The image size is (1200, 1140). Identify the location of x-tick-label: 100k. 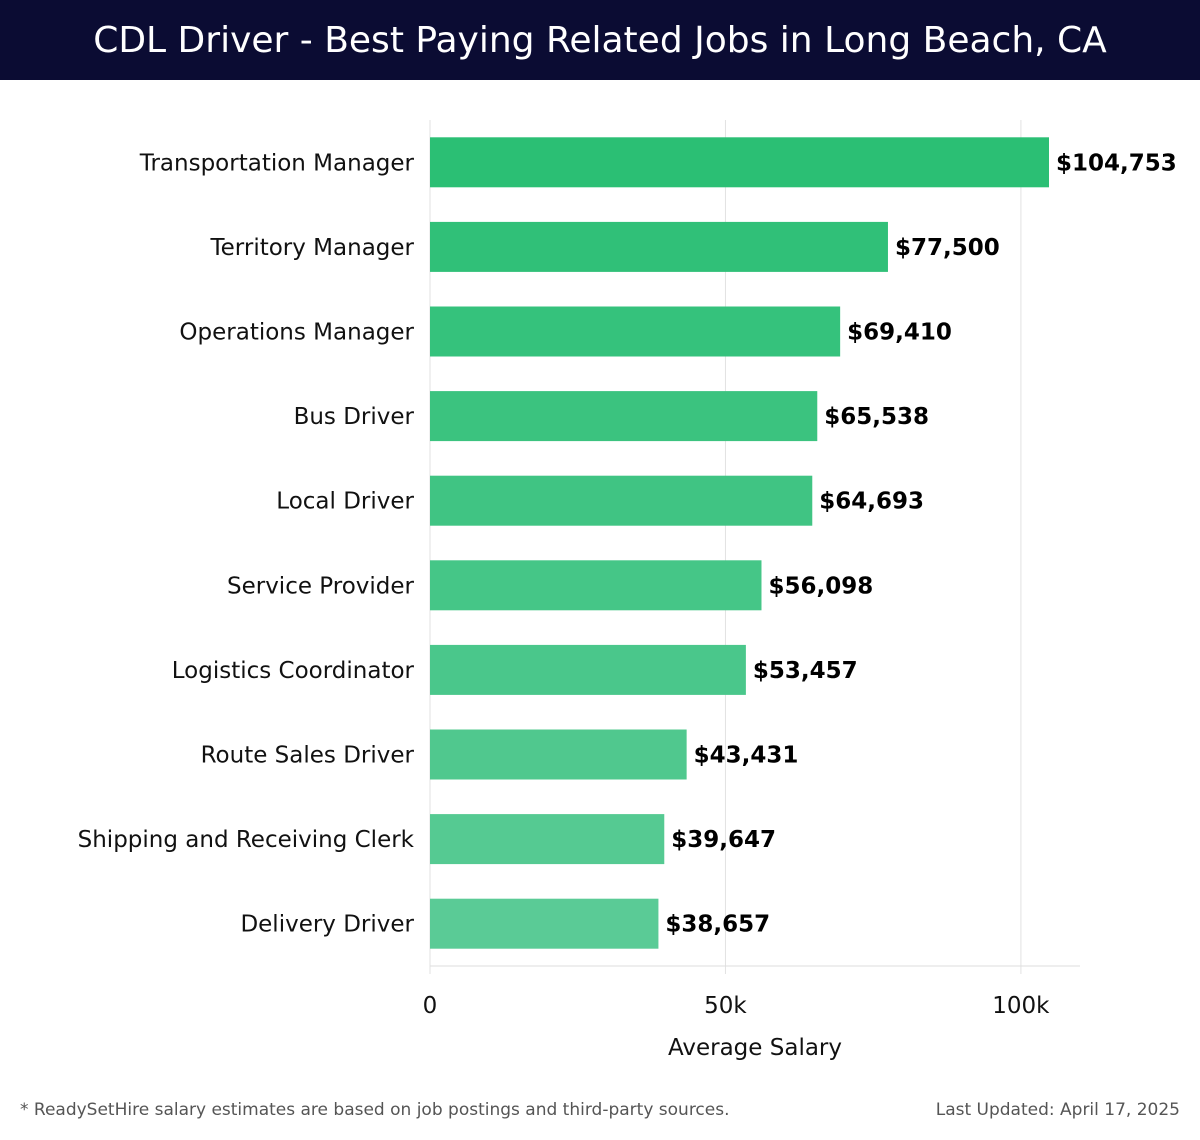
(1021, 1006).